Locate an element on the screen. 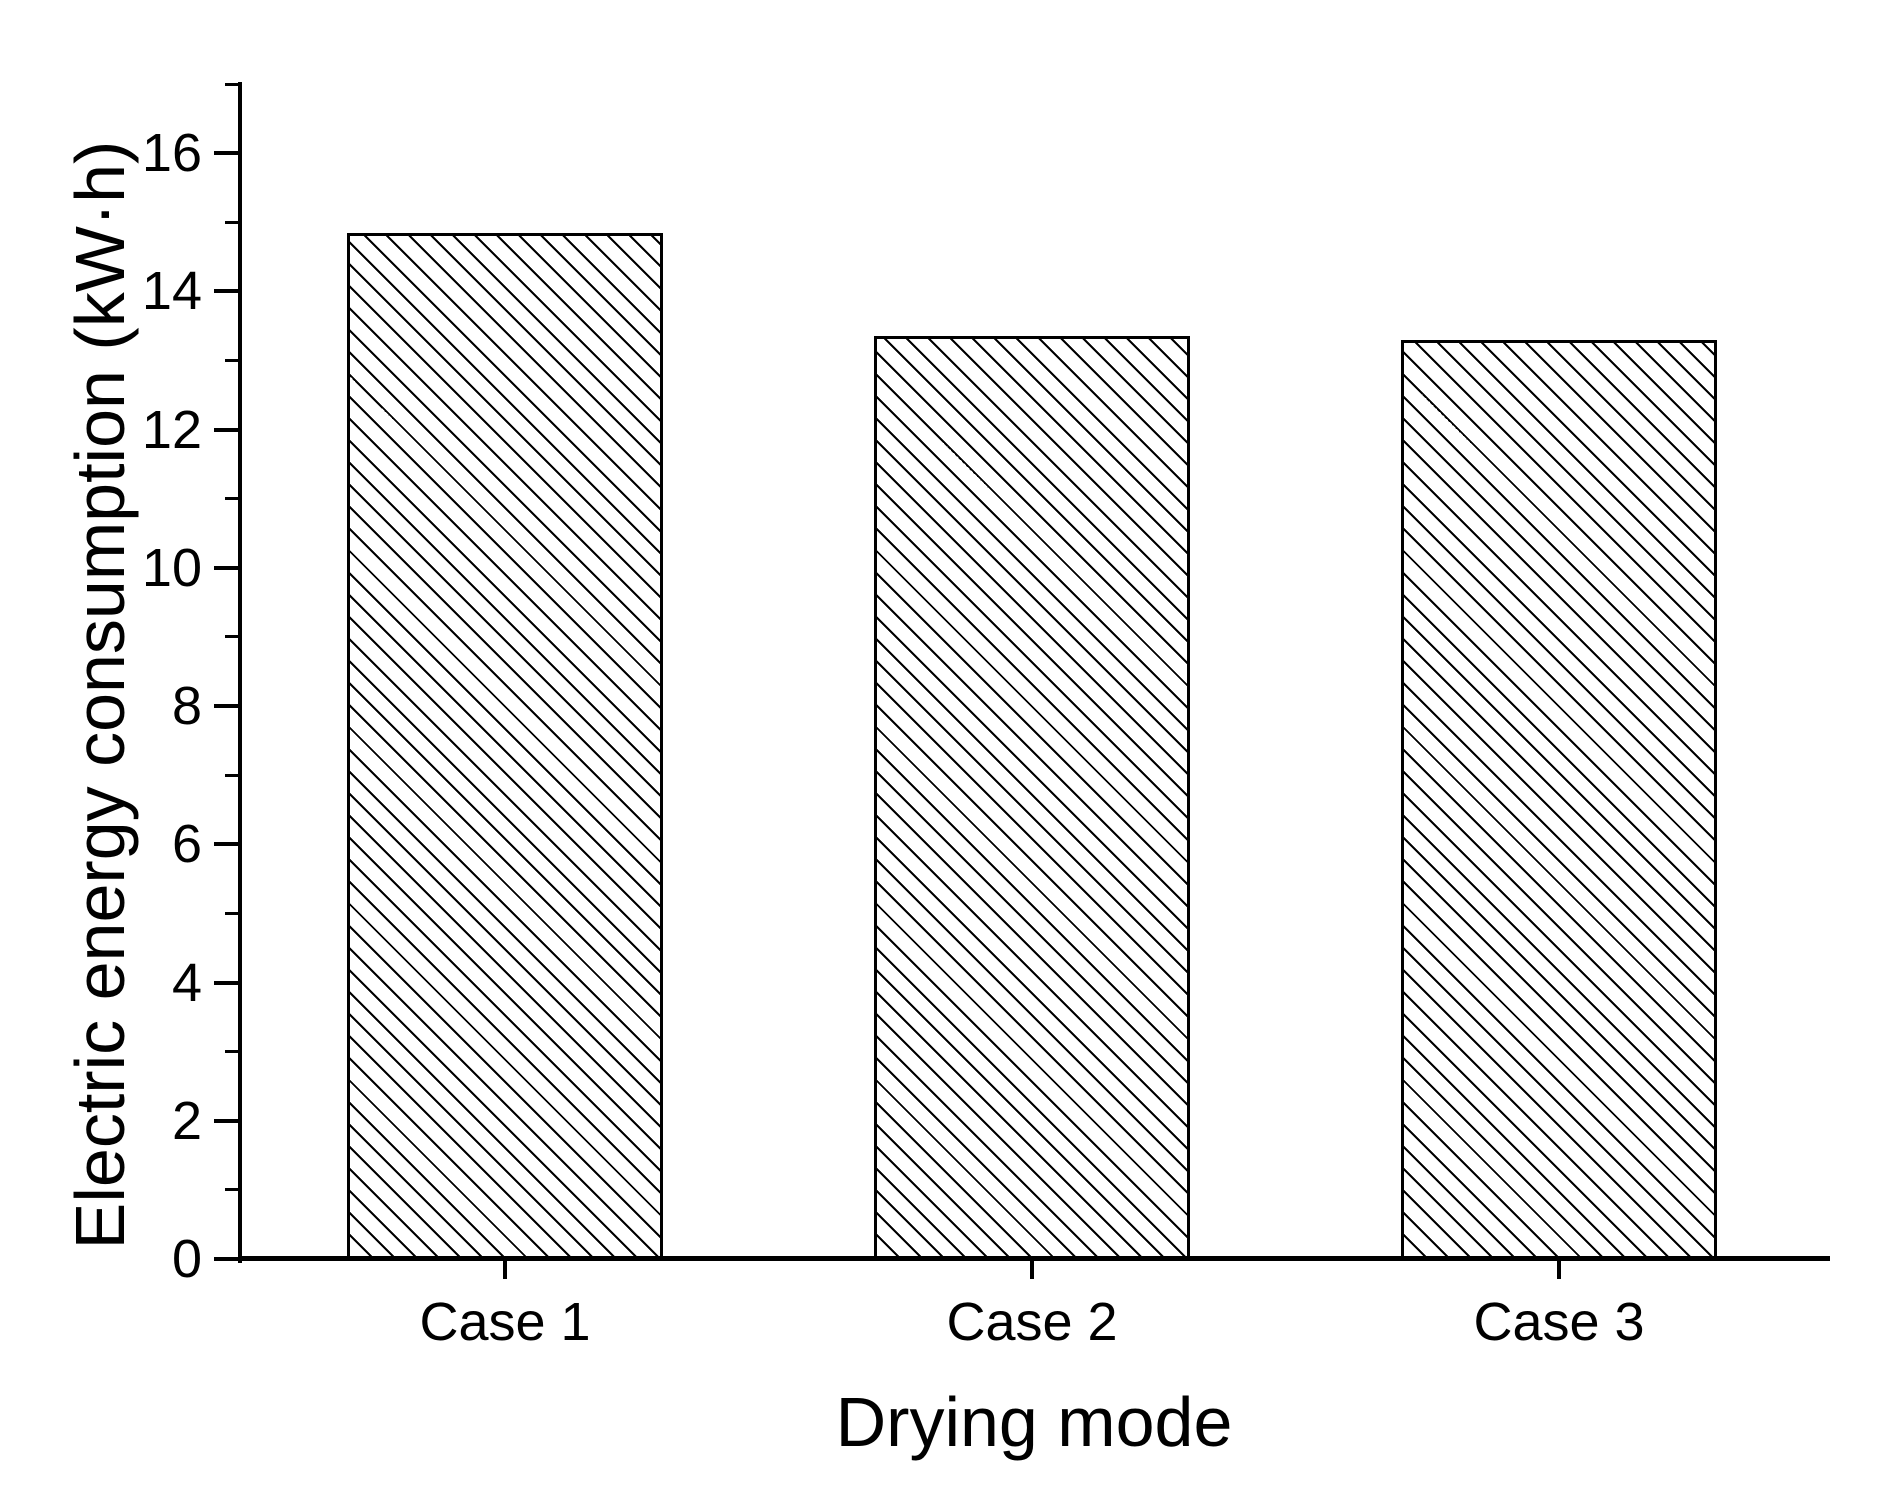 This screenshot has width=1900, height=1492. x-category-label: Case 2 is located at coordinates (1032, 1322).